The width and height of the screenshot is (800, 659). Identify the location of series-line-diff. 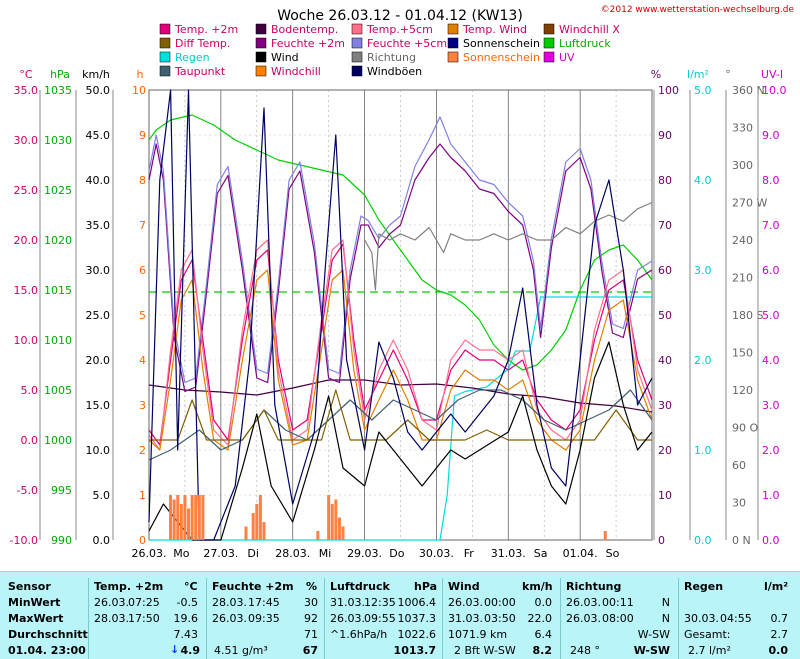
(400, 415).